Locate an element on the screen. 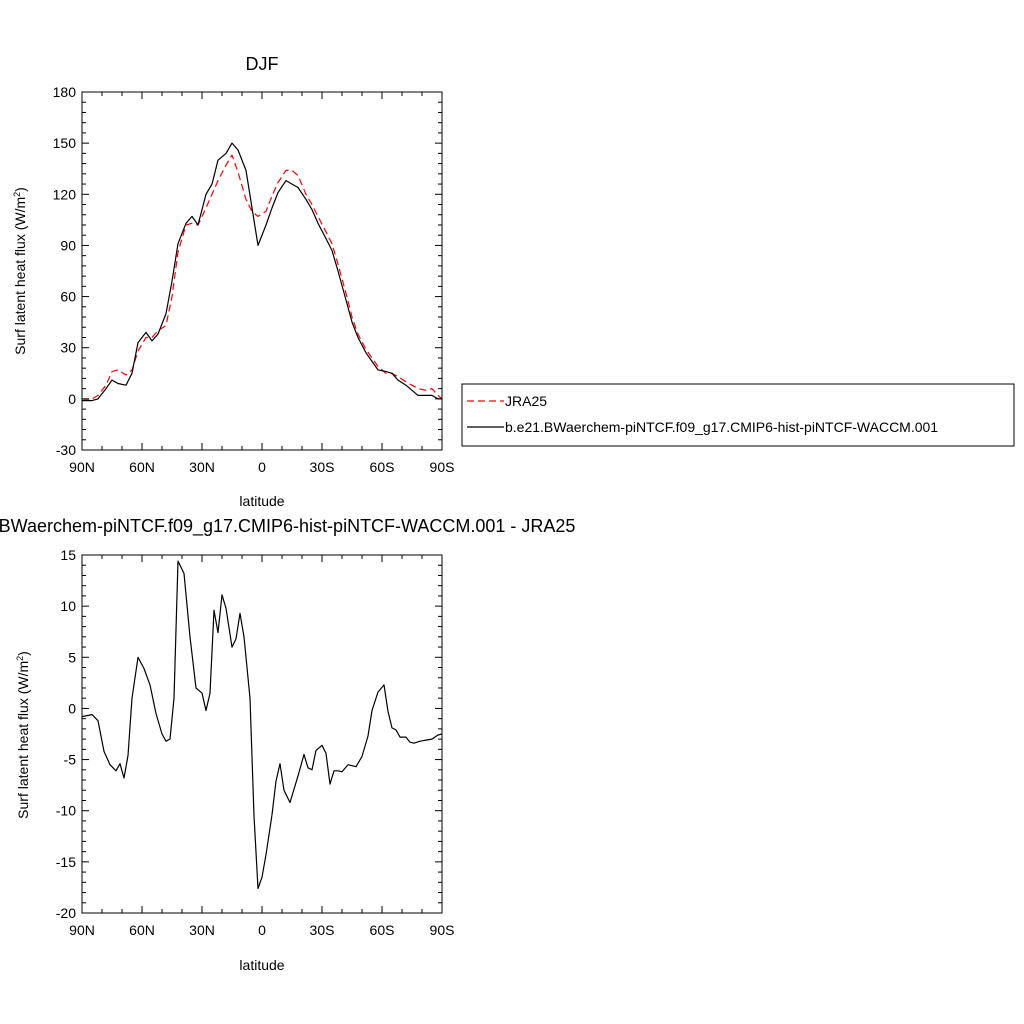  bottom-y-tick-labels: -20 -15 -10 -5 0 5 10 15 is located at coordinates (66, 734).